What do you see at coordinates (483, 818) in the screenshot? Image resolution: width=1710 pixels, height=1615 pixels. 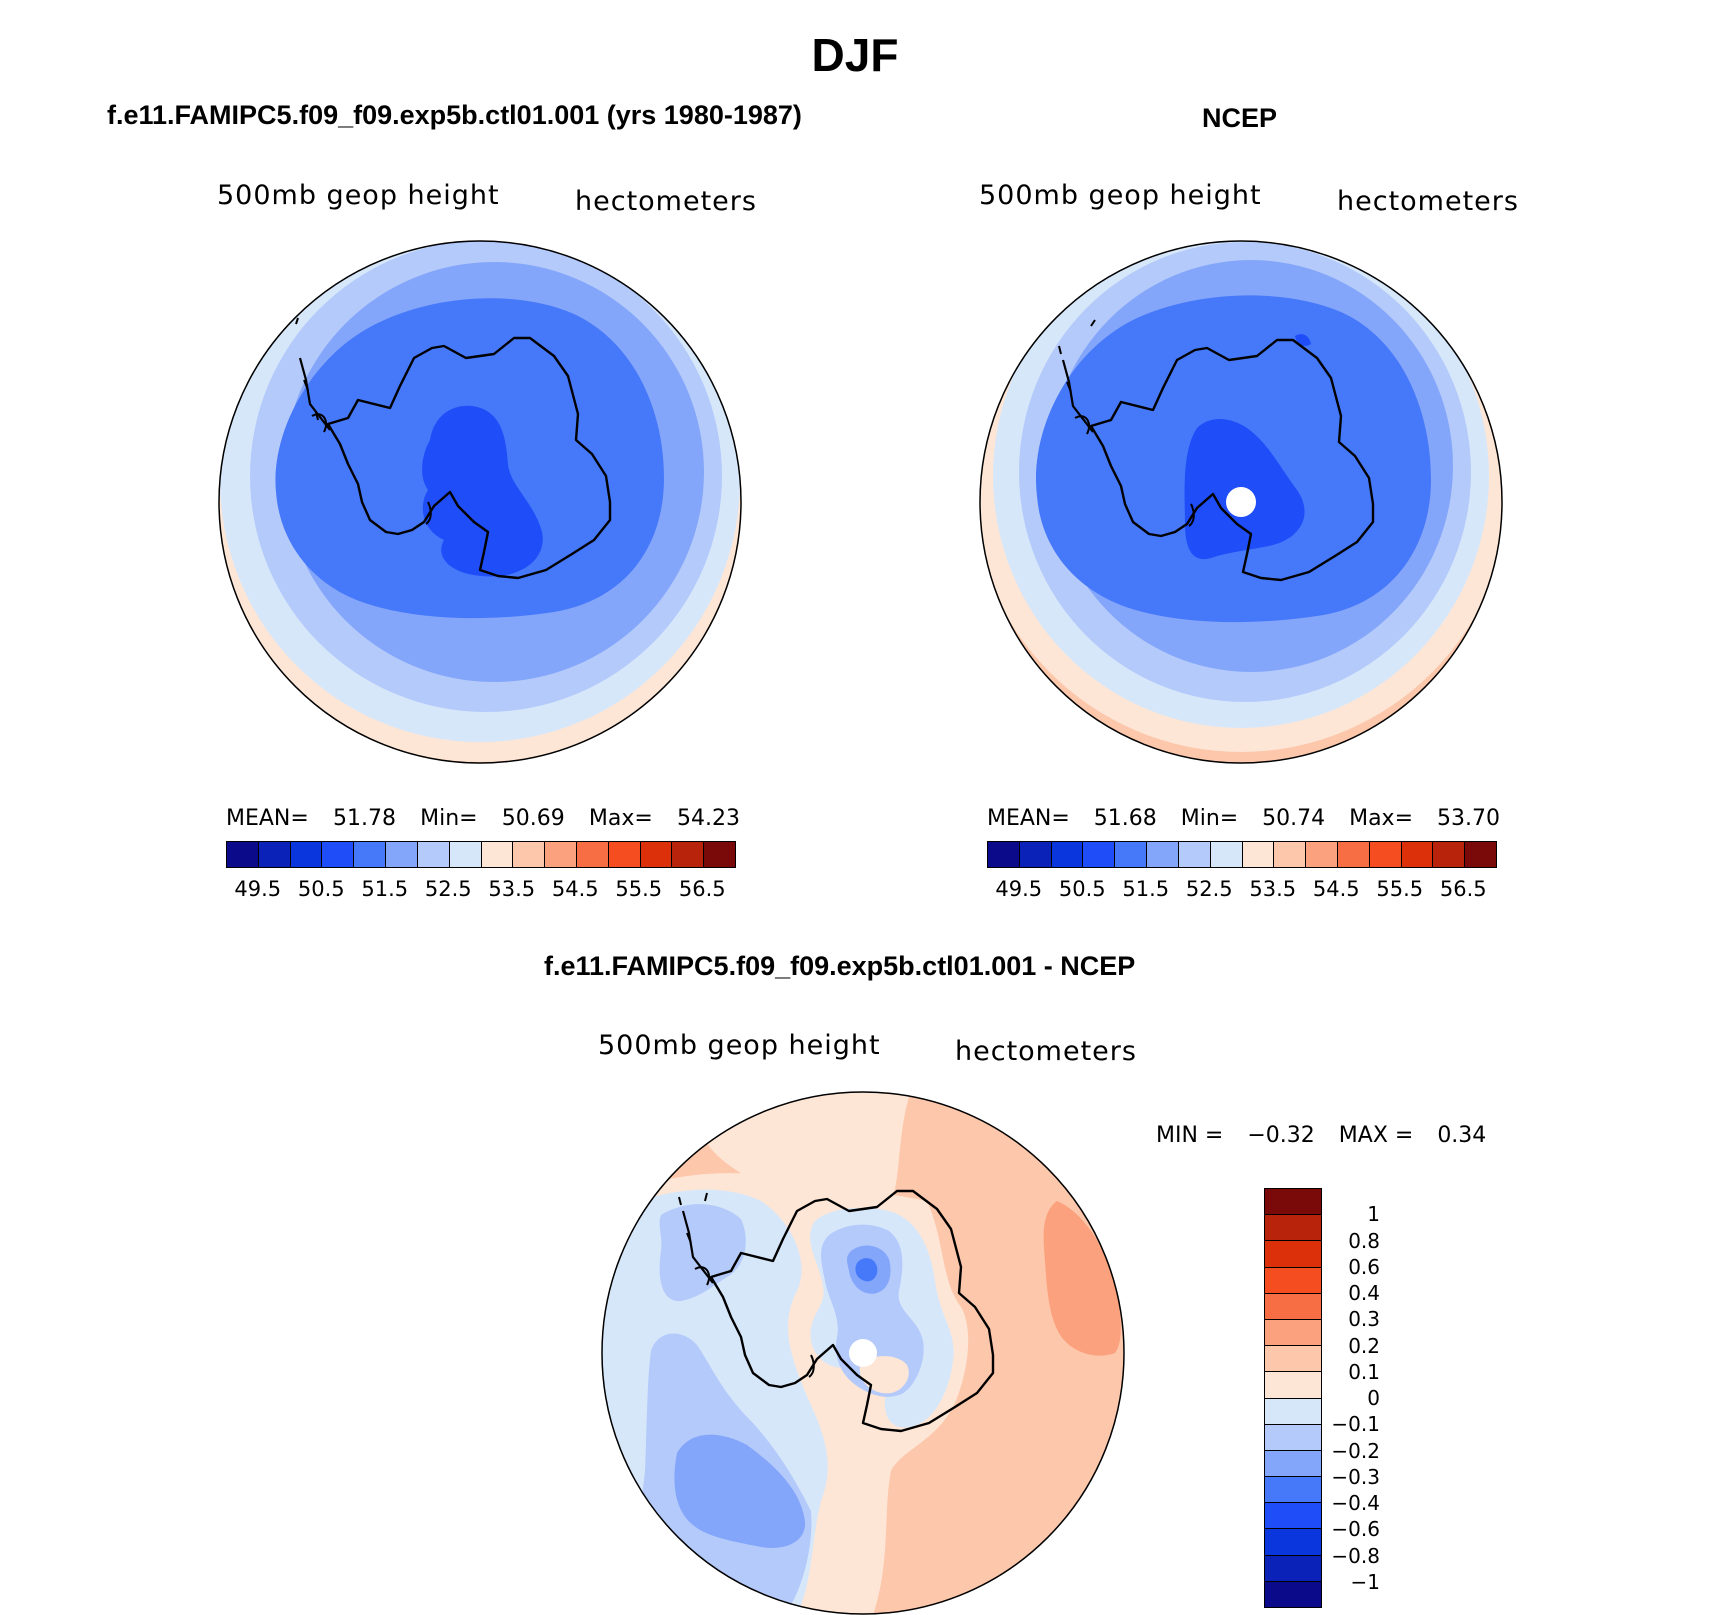 I see `stats-model: MEAN= 51.78 Min= 50.69 Max= 54.23` at bounding box center [483, 818].